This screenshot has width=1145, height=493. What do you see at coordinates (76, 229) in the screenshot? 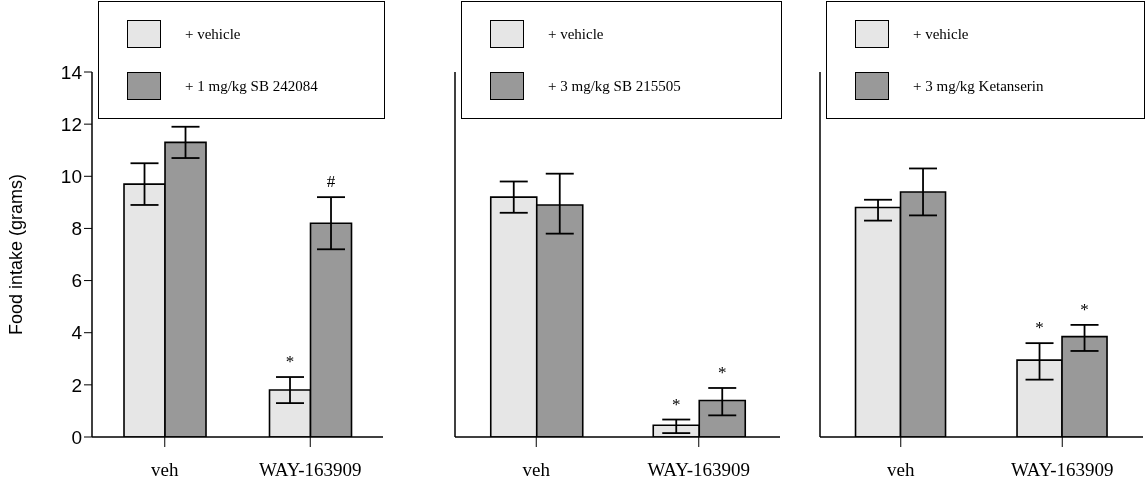
I see `y-tick-label: 8` at bounding box center [76, 229].